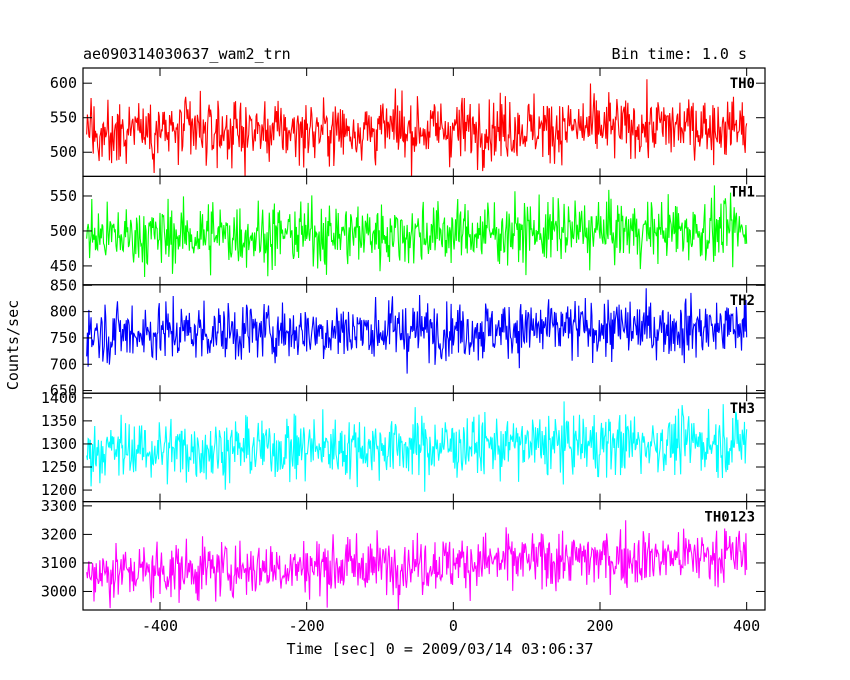 The image size is (850, 680). What do you see at coordinates (599, 626) in the screenshot?
I see `x-tick-label: 200` at bounding box center [599, 626].